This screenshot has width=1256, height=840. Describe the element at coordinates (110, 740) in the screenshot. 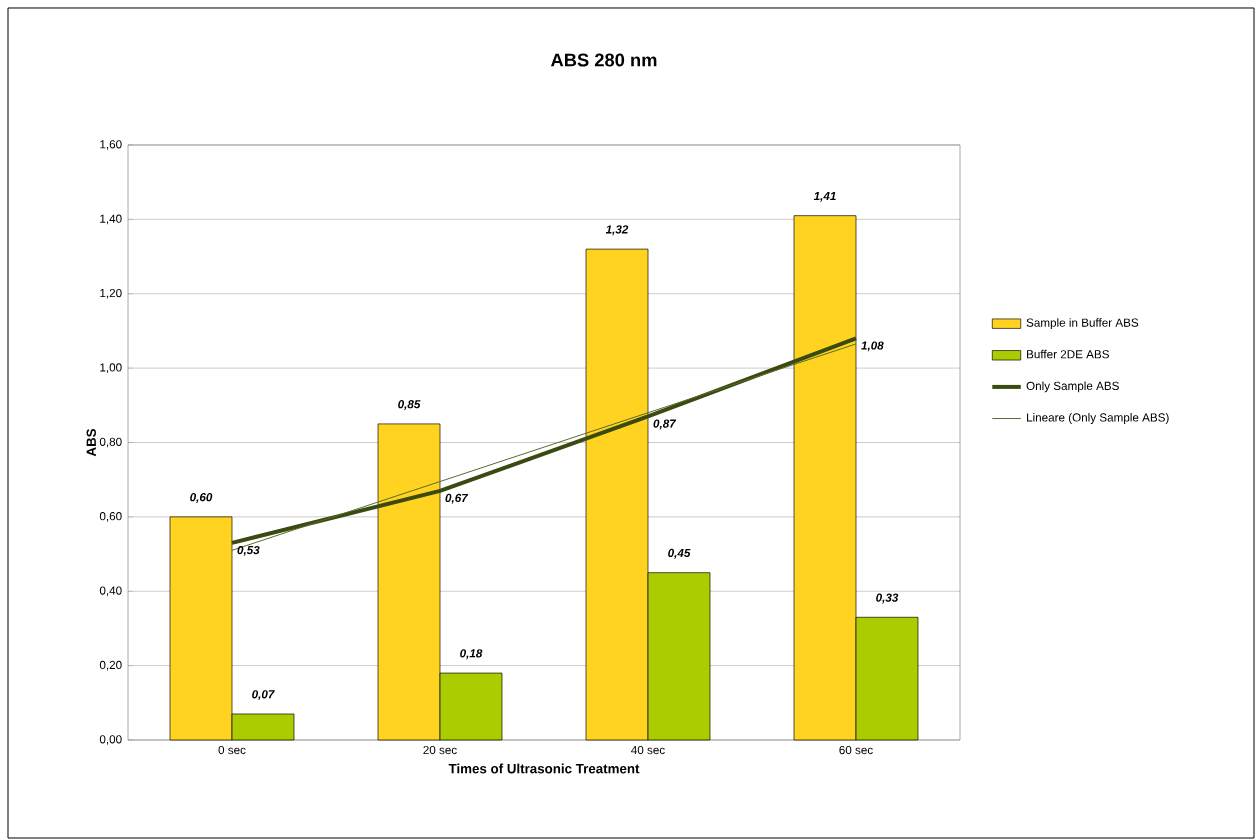

I see `y-tick-label: 0,00` at that location.